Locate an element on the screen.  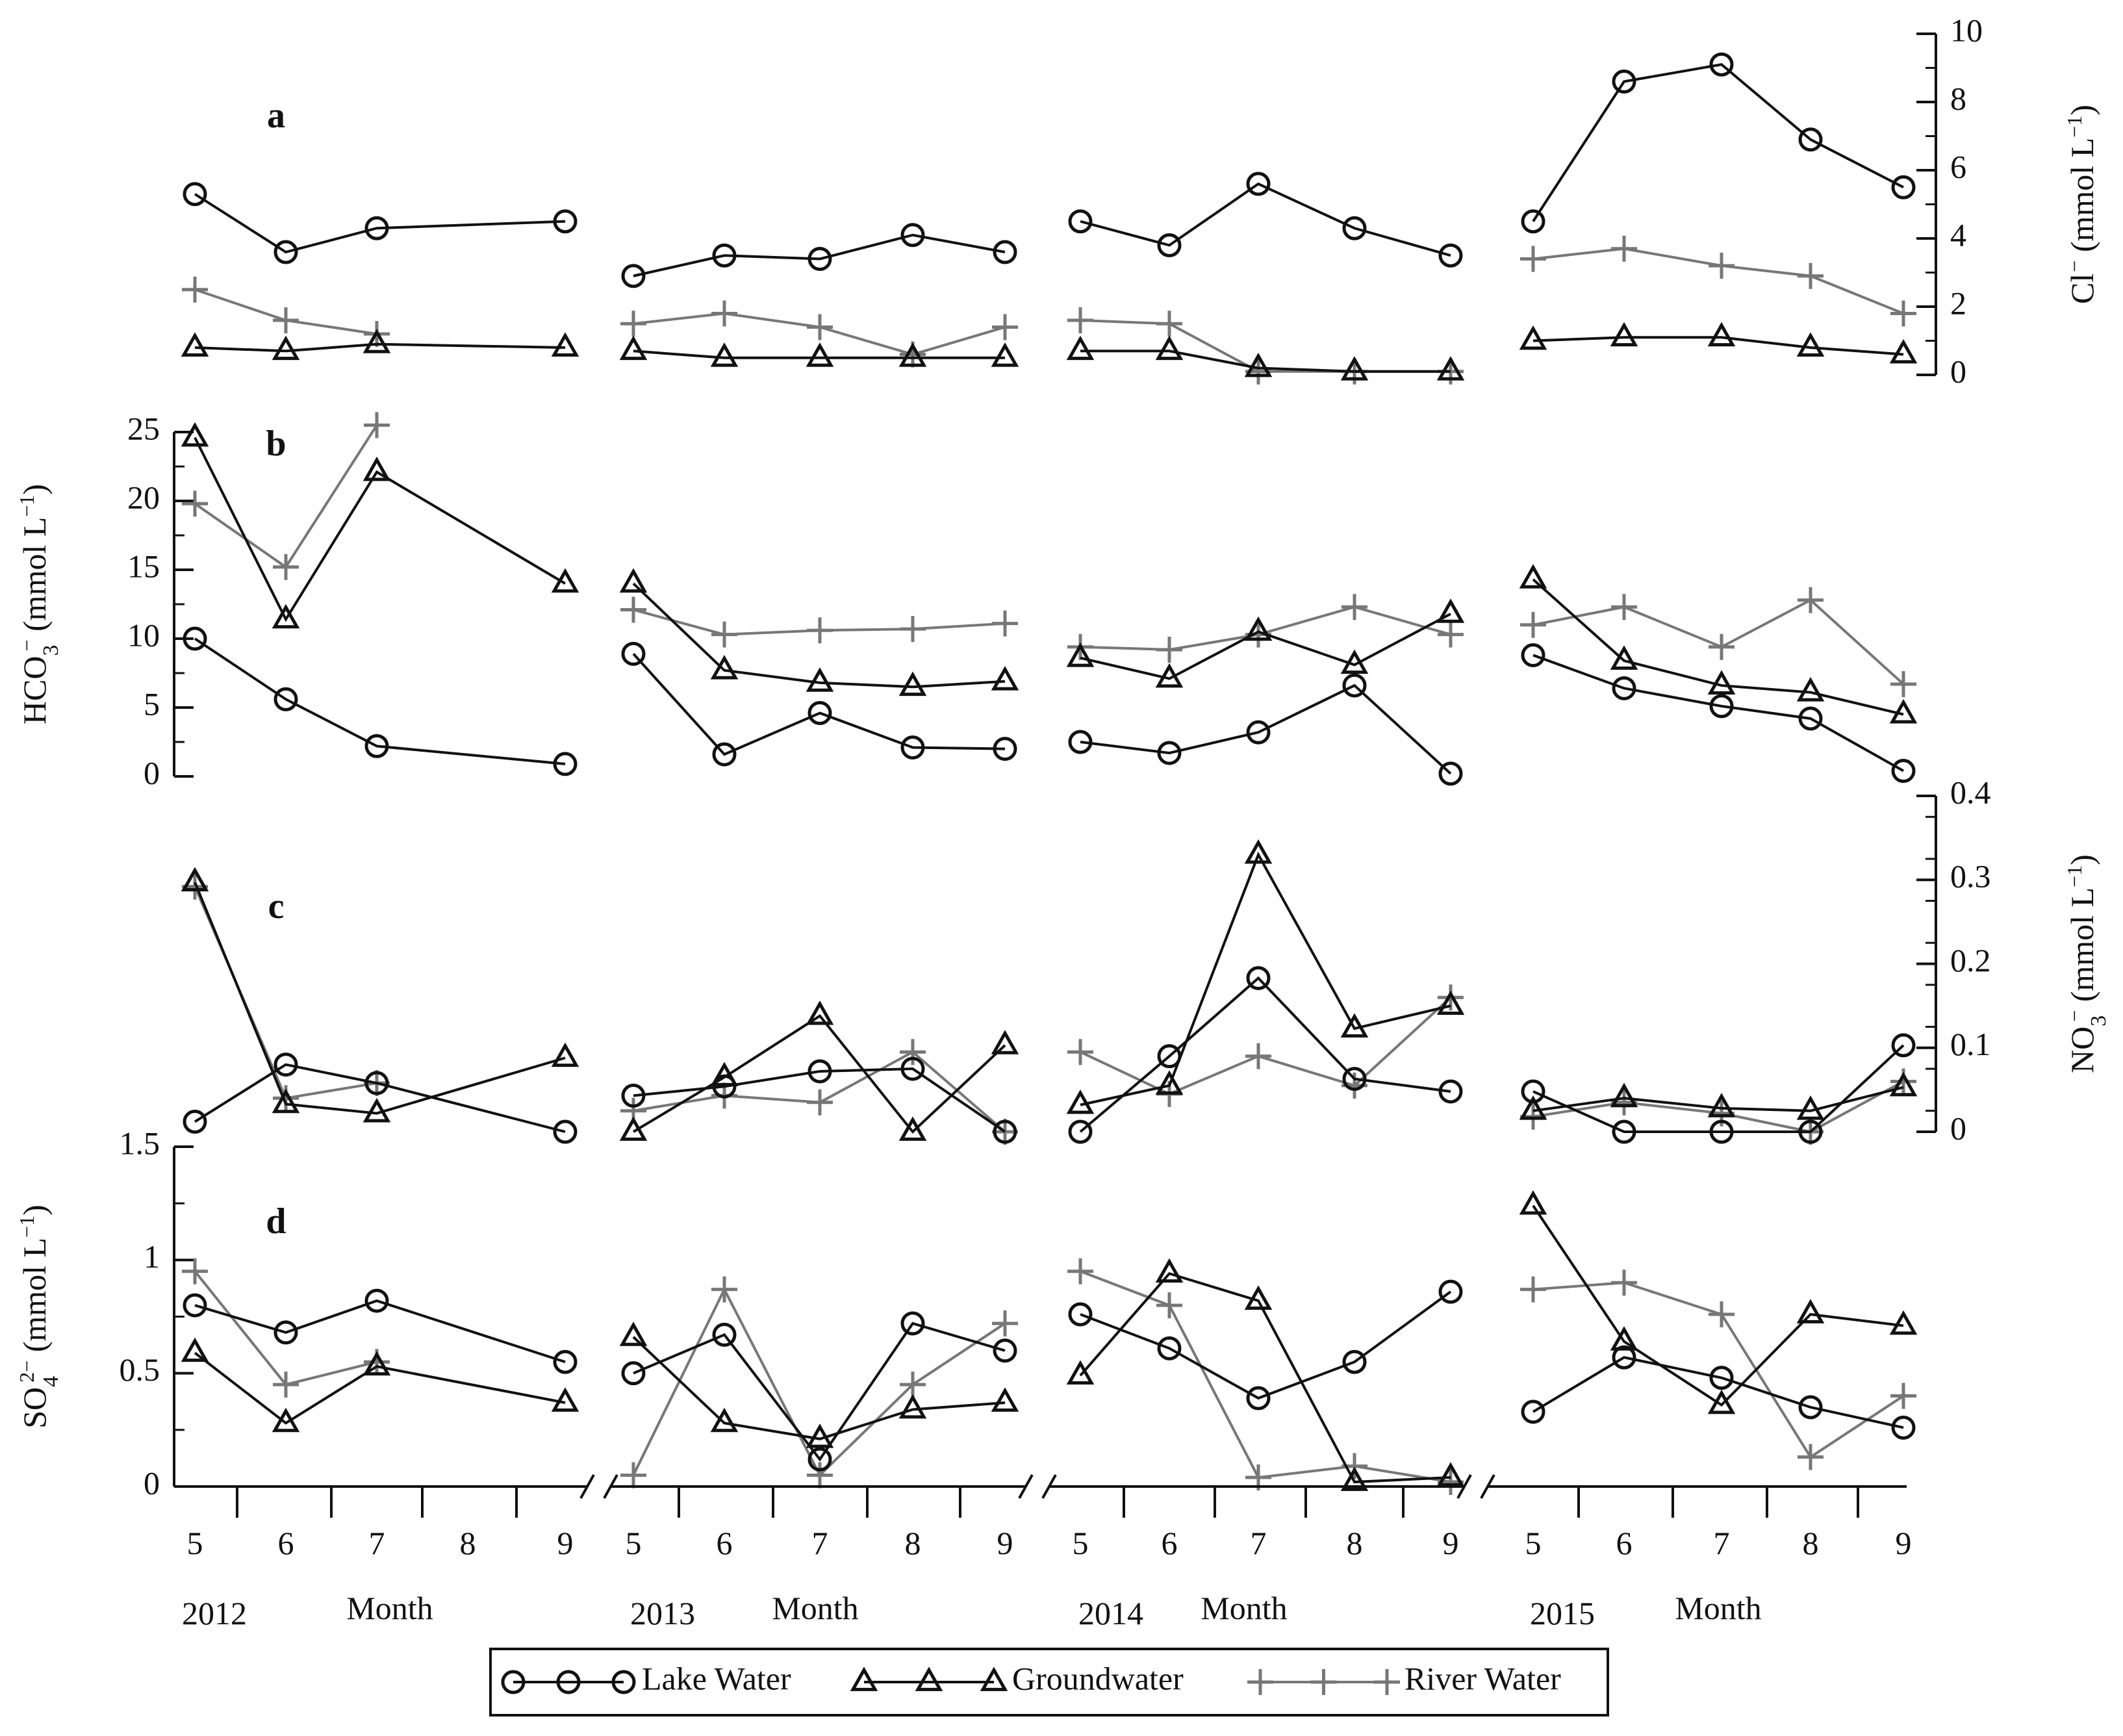
line-river-c-2012 is located at coordinates (285, 993).